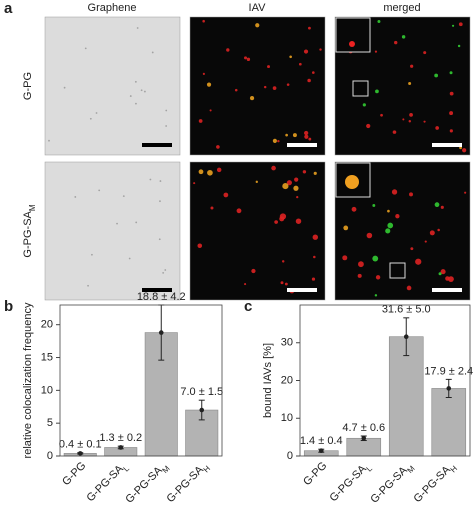 The width and height of the screenshot is (474, 506). What do you see at coordinates (120, 438) in the screenshot?
I see `value-label: 1.3 ± 0.2` at bounding box center [120, 438].